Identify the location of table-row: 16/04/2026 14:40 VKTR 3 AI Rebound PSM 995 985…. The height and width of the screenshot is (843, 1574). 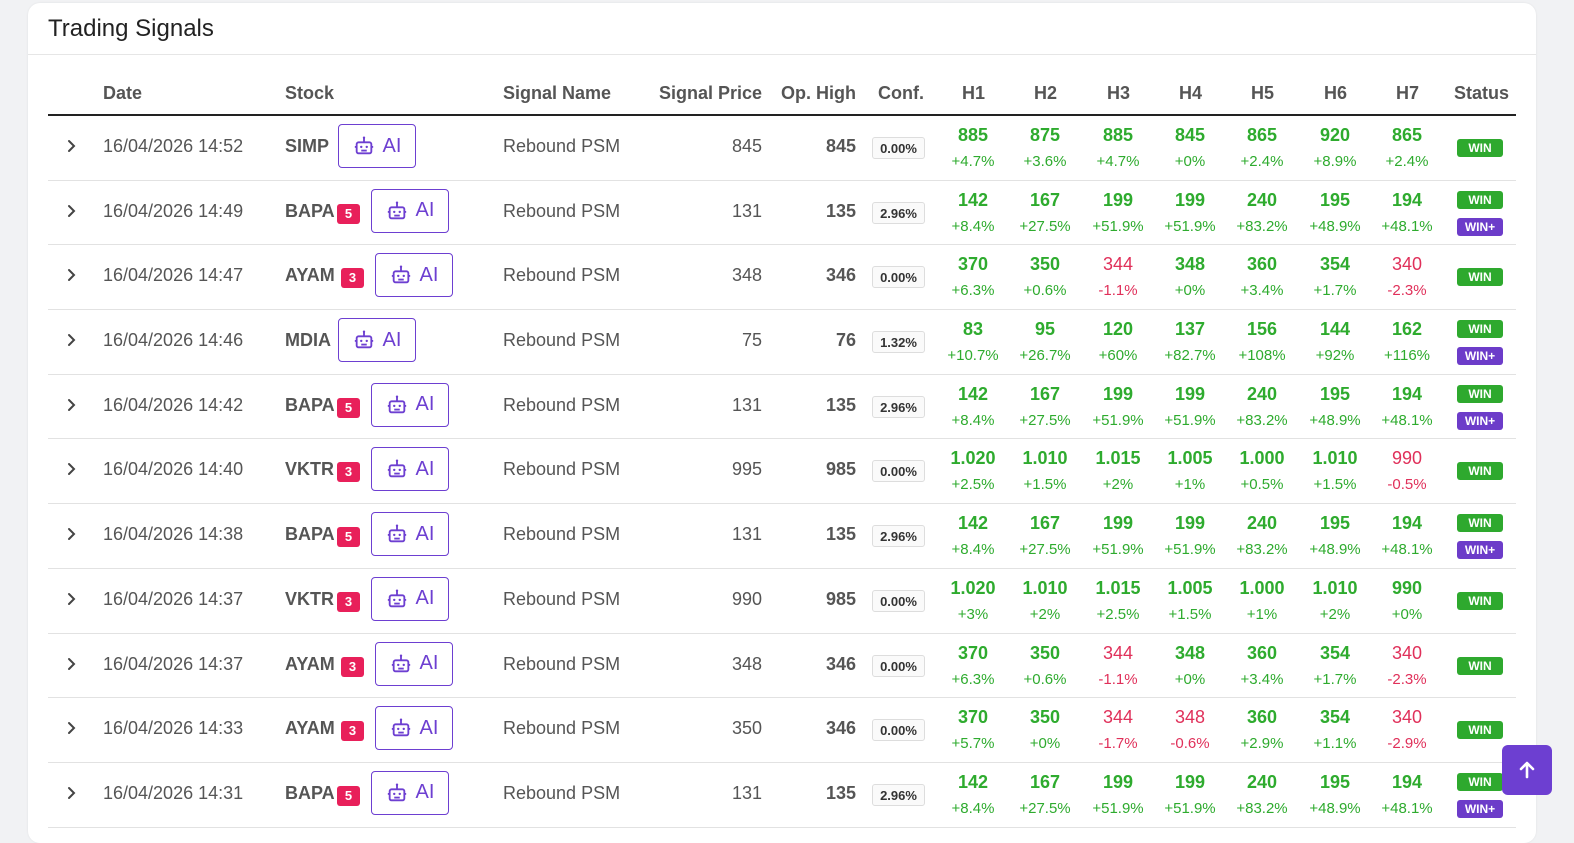
(782, 472).